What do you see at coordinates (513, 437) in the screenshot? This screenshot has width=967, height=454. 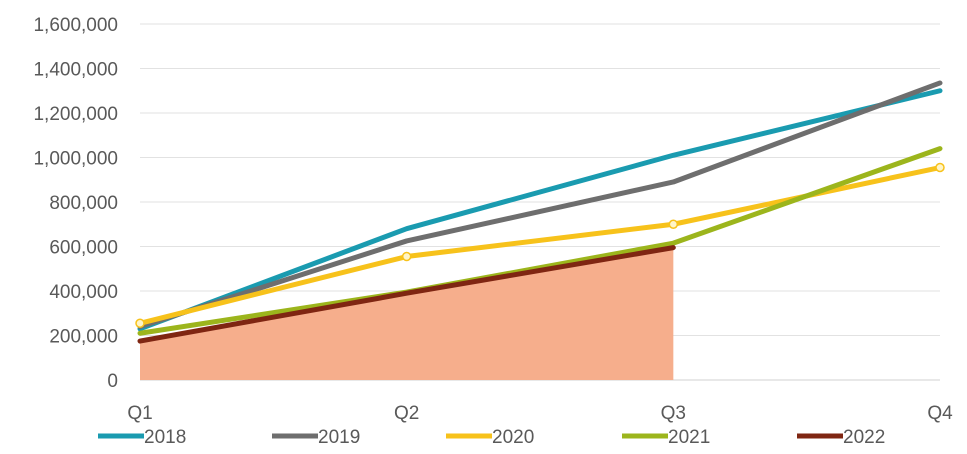 I see `legend-label: 2020` at bounding box center [513, 437].